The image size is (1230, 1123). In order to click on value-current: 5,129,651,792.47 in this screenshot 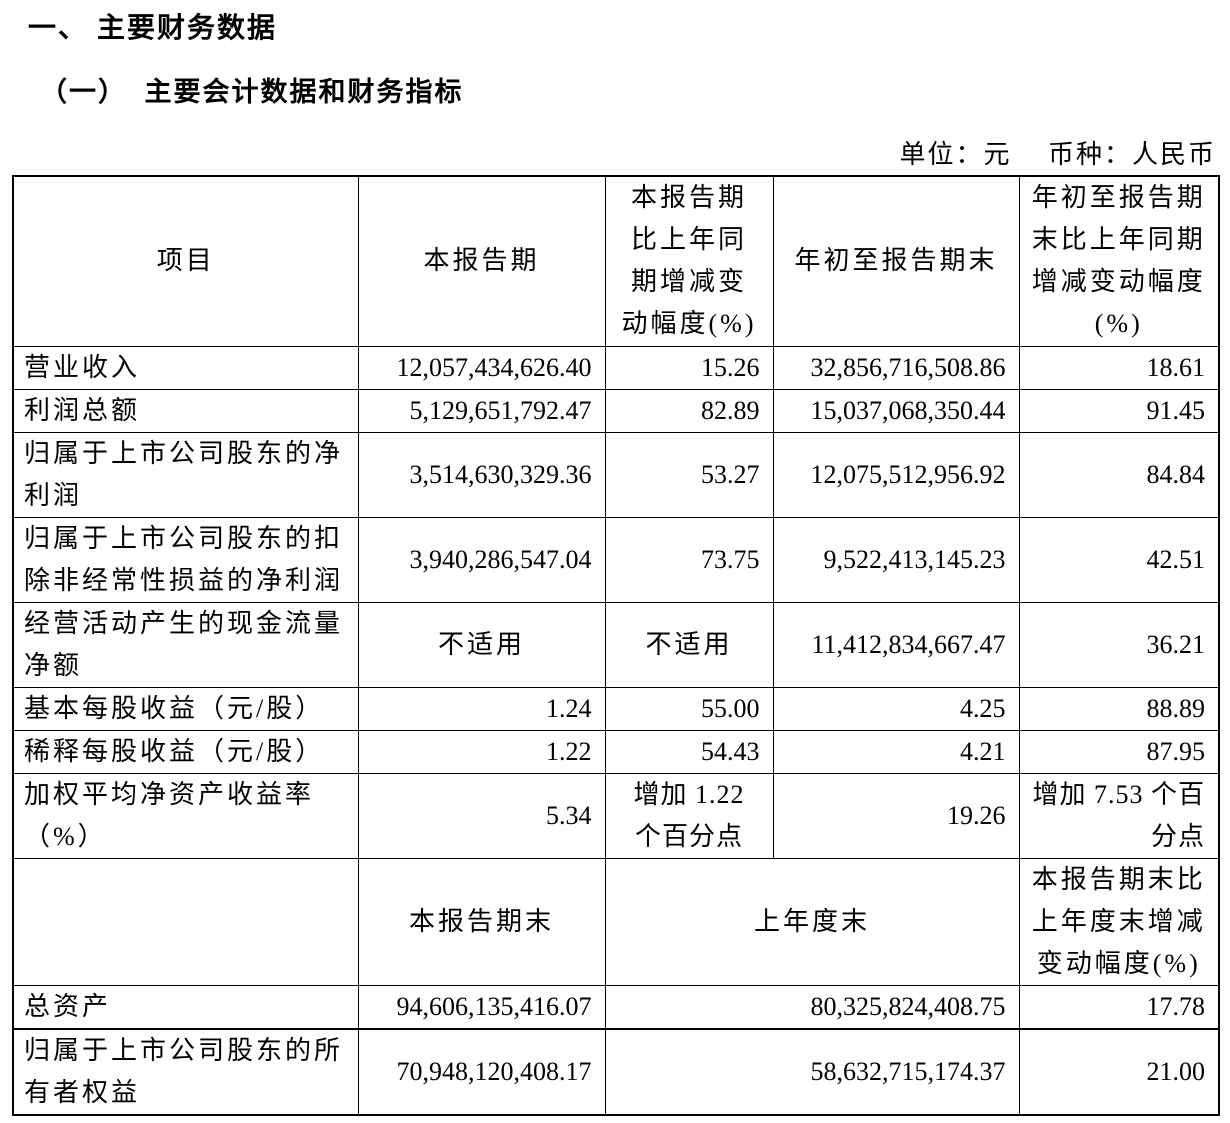, I will do `click(481, 410)`.